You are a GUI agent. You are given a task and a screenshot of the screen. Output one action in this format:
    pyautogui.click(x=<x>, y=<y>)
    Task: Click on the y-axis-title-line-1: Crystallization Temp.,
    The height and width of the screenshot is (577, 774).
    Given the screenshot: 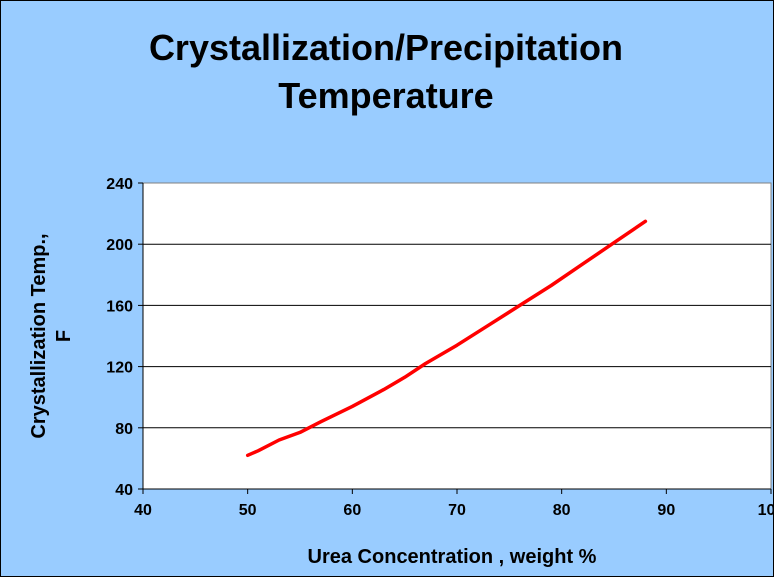 What is the action you would take?
    pyautogui.click(x=39, y=335)
    